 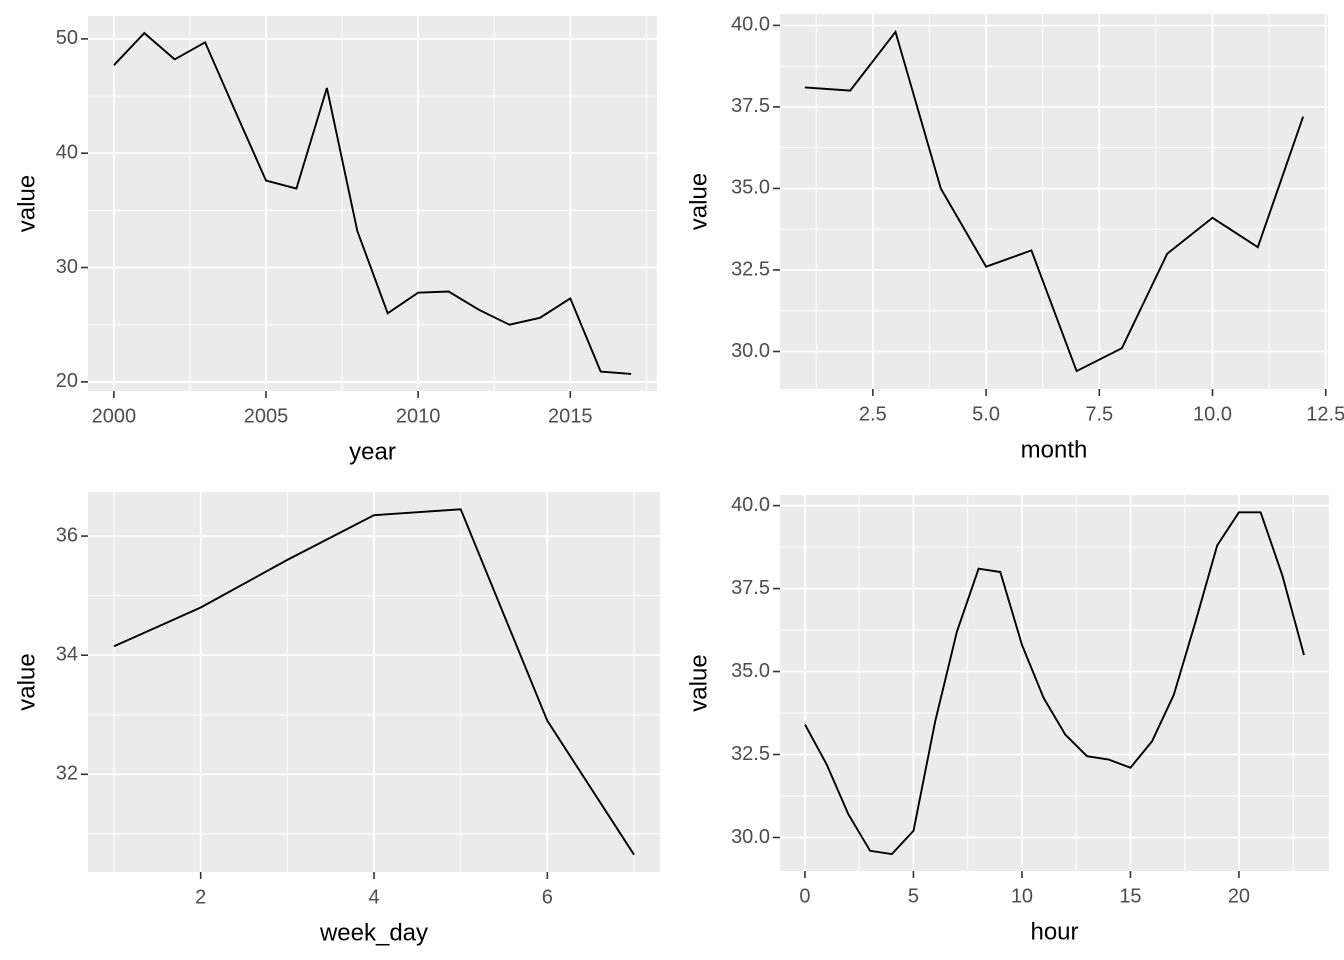 What do you see at coordinates (418, 416) in the screenshot?
I see `x-tick-label: 2010` at bounding box center [418, 416].